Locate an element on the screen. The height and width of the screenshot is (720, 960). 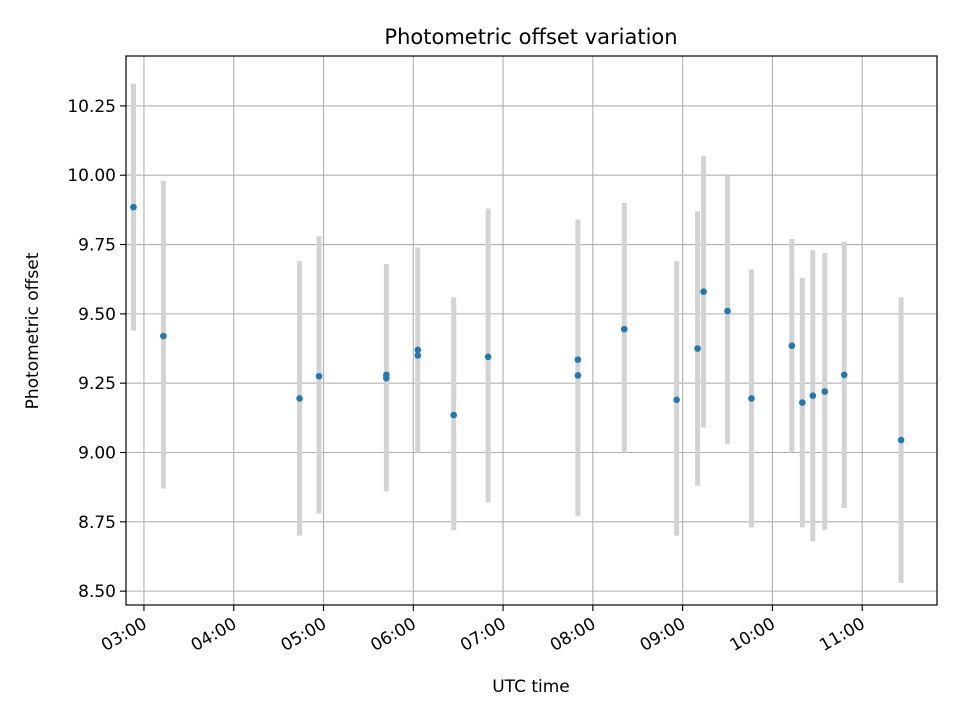
chart-title: Photometric offset variation is located at coordinates (530, 37).